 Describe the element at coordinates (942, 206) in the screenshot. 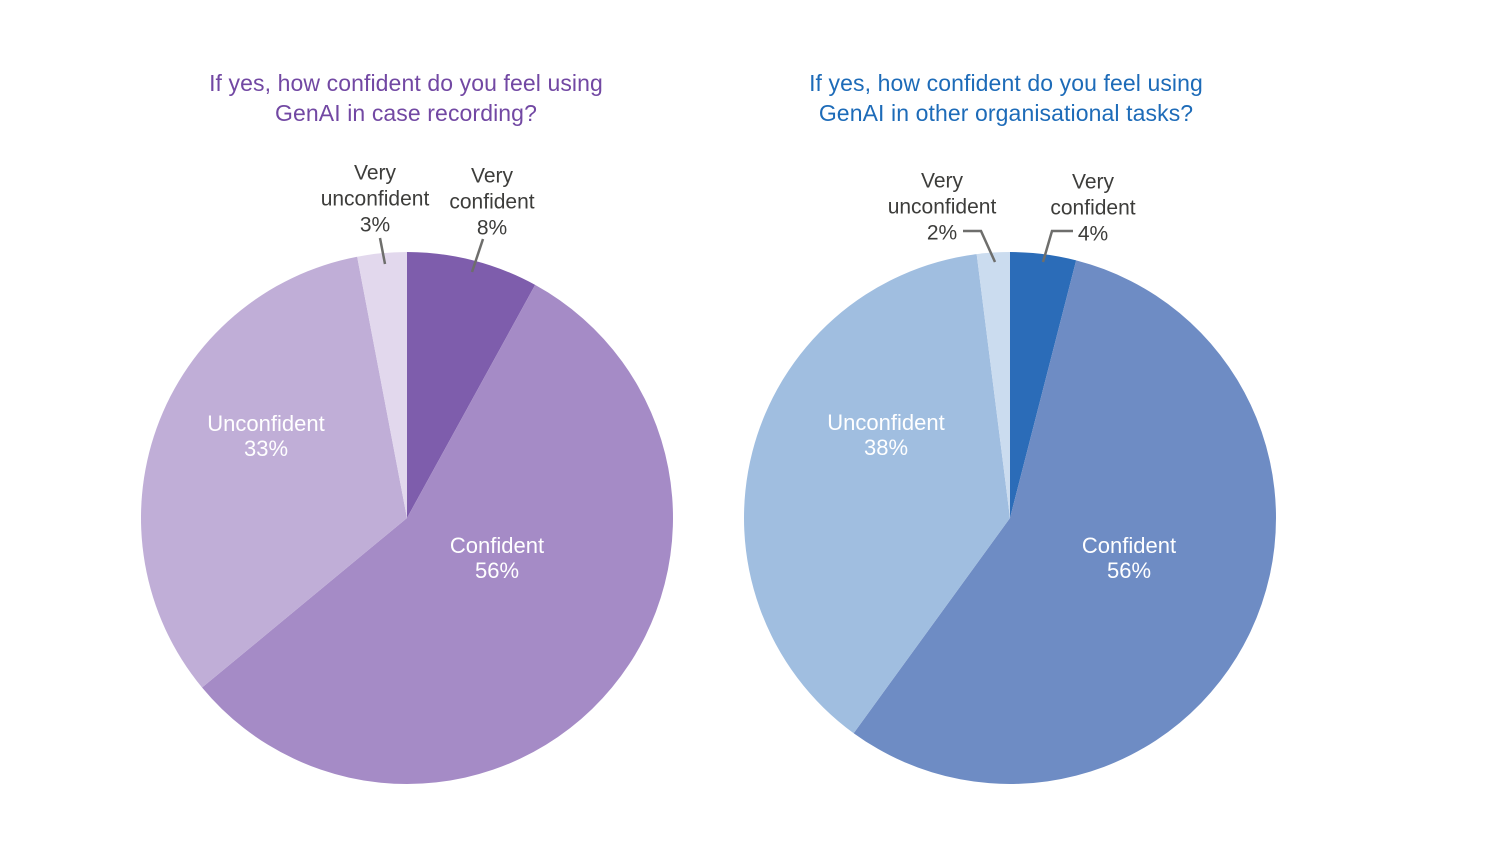

I see `slice-label-very-unconfident: Very unconfident 2%` at that location.